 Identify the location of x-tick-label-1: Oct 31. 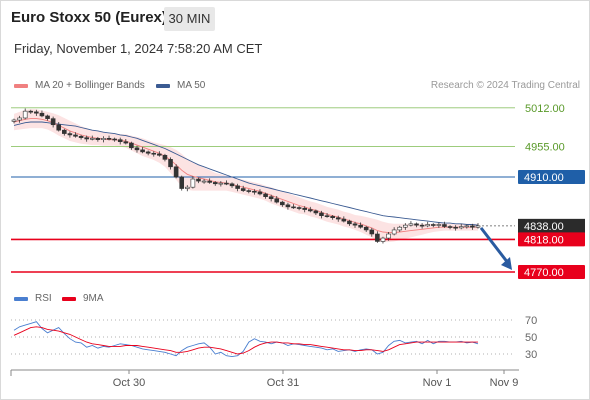
(283, 383).